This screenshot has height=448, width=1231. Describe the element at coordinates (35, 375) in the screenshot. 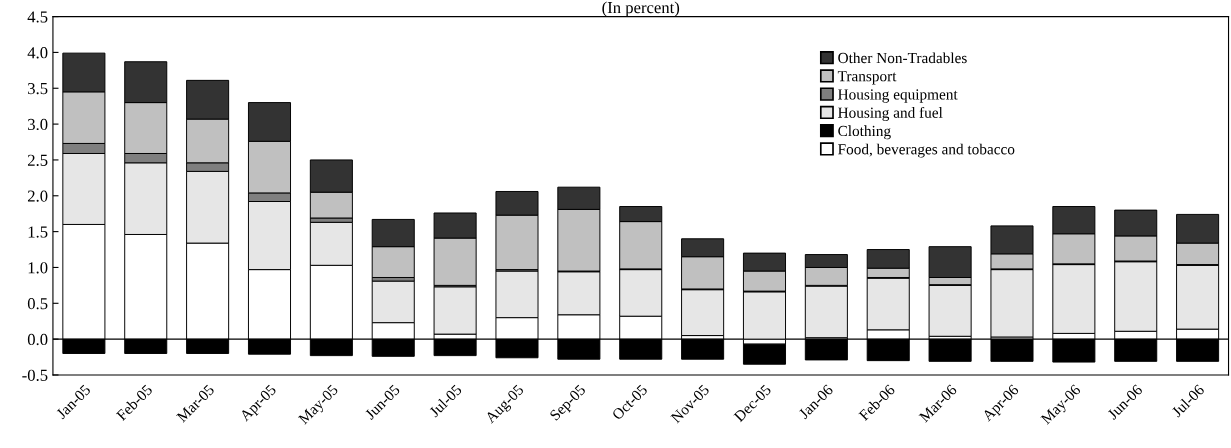

I see `y-tick-label: -0.5` at that location.